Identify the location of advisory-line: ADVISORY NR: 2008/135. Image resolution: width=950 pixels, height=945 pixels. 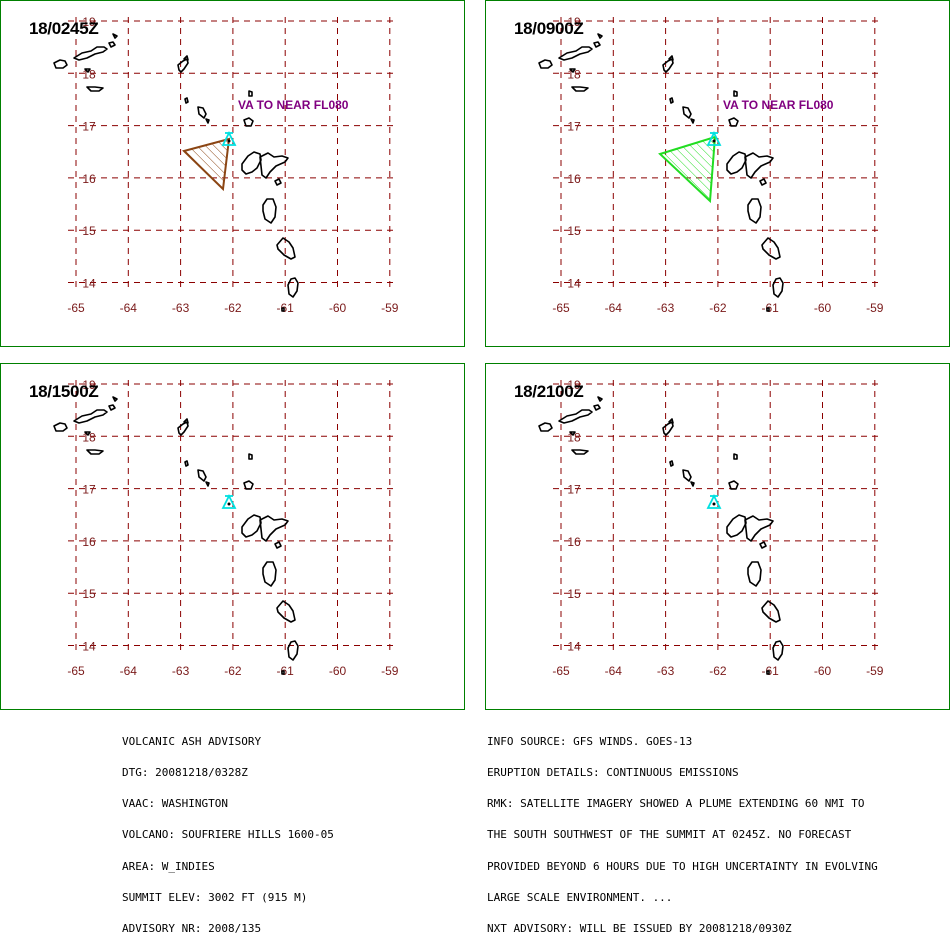
(192, 929).